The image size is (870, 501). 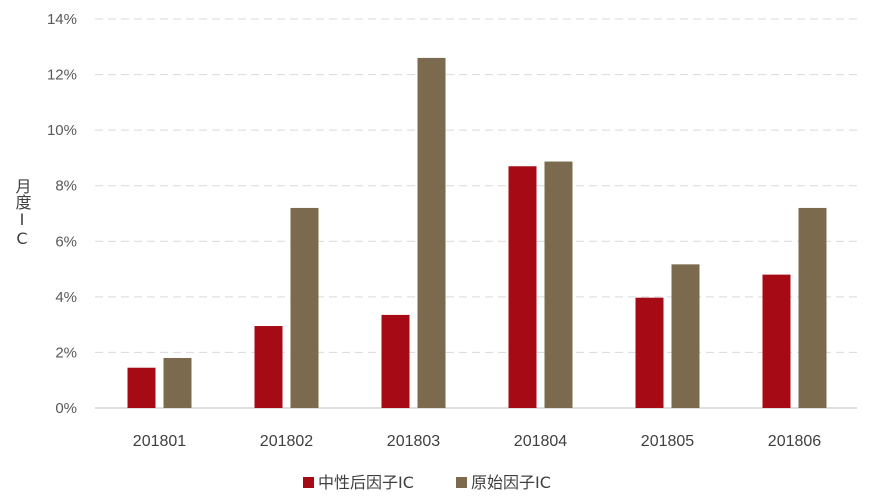 I want to click on x-axis: 201801 201802 201803 201804 201805 201806, so click(x=477, y=441).